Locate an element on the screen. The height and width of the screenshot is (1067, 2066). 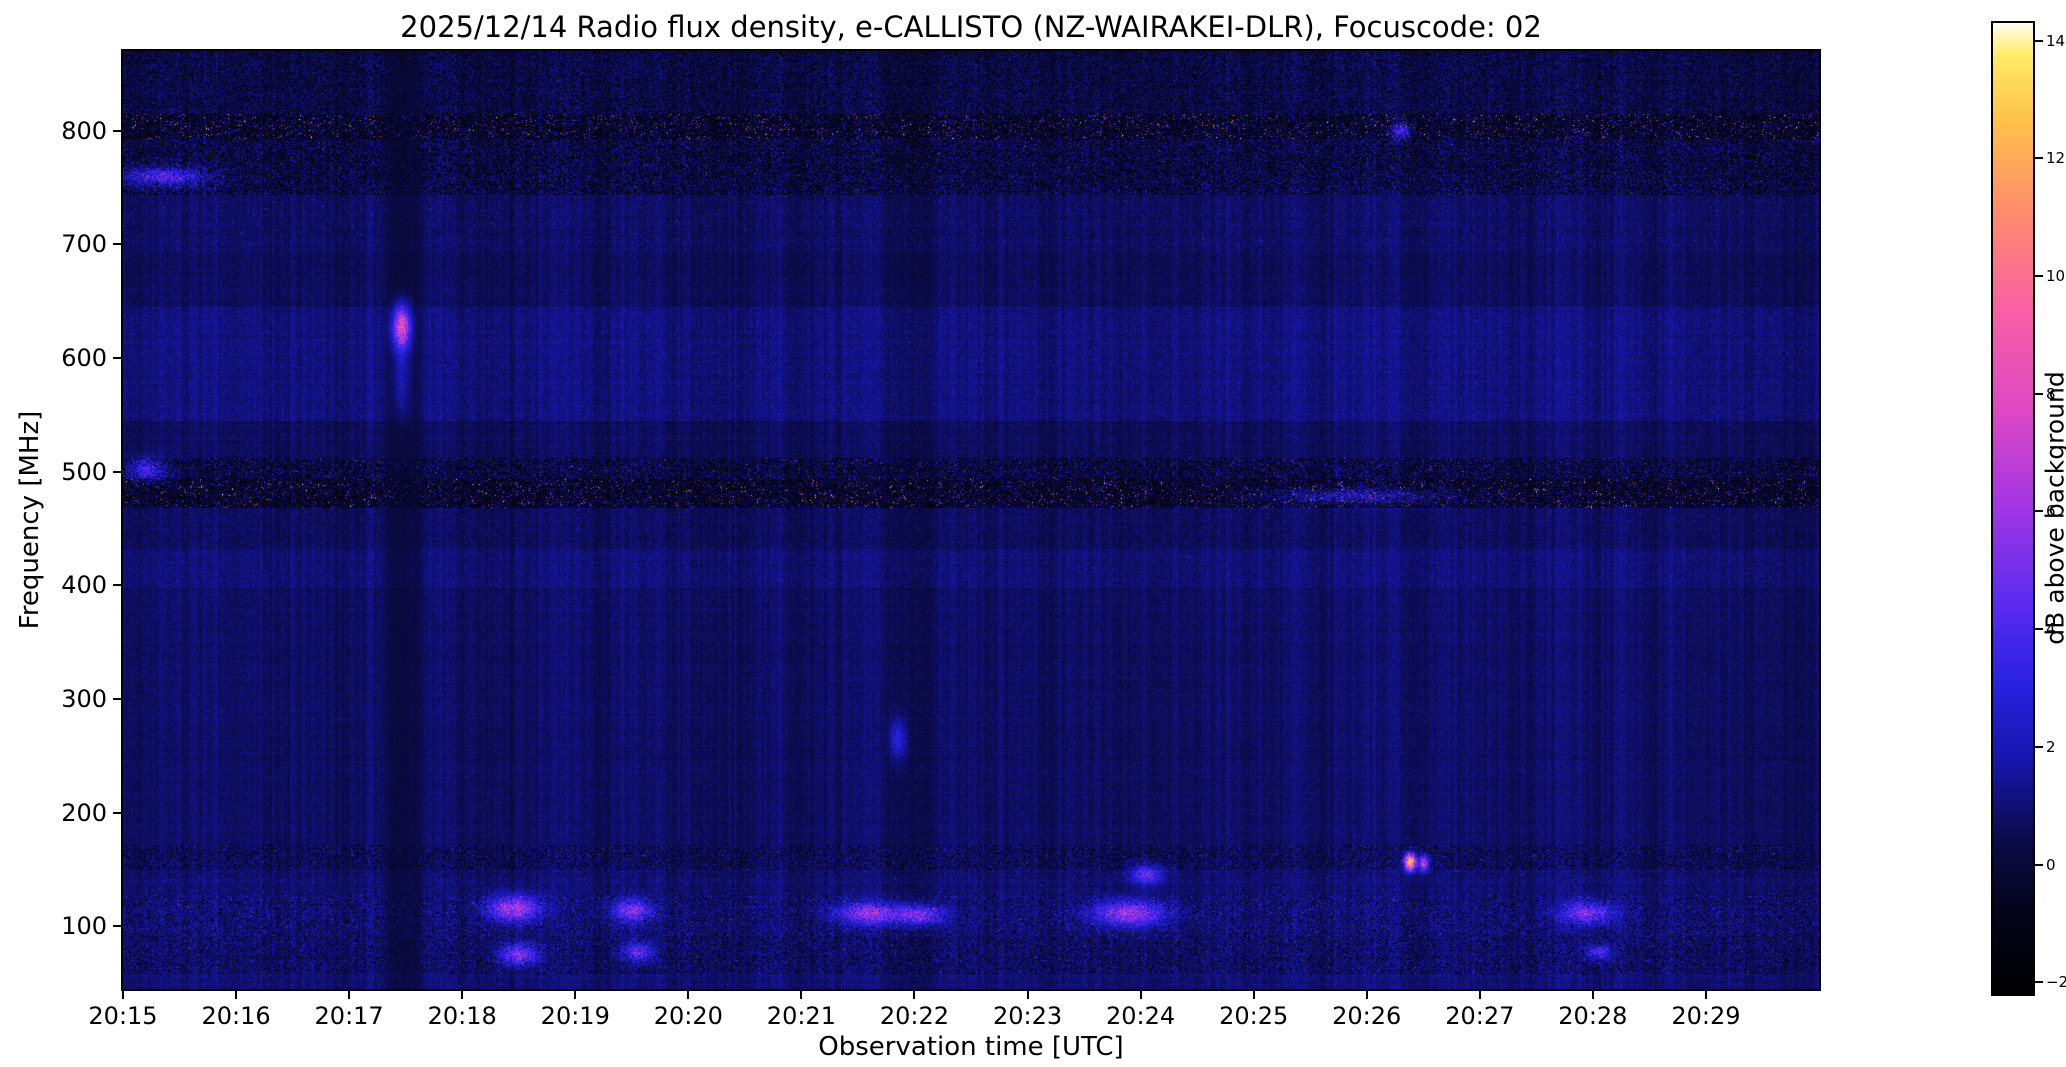
colorbar-tick-label: 4 is located at coordinates (2051, 629).